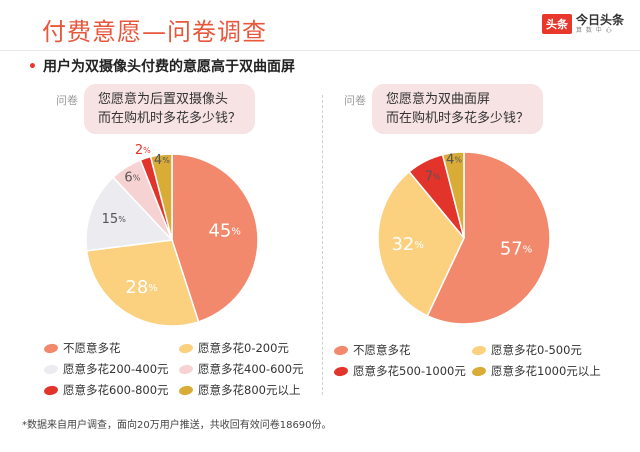  I want to click on legend-label: 愿意多花1000元以上, so click(546, 371).